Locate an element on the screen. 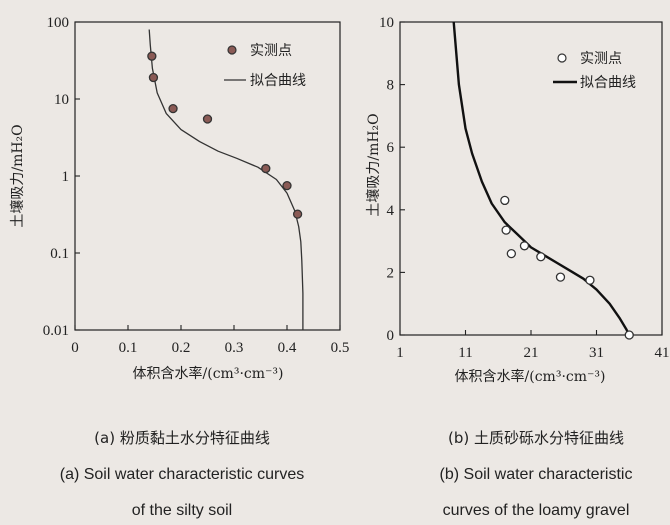  panel-a-measured-points is located at coordinates (225, 135).